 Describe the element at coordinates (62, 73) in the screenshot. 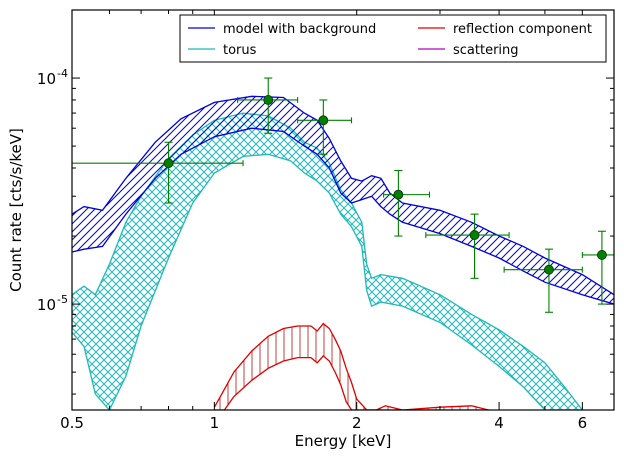

I see `y-tick-exp-1: -4` at that location.